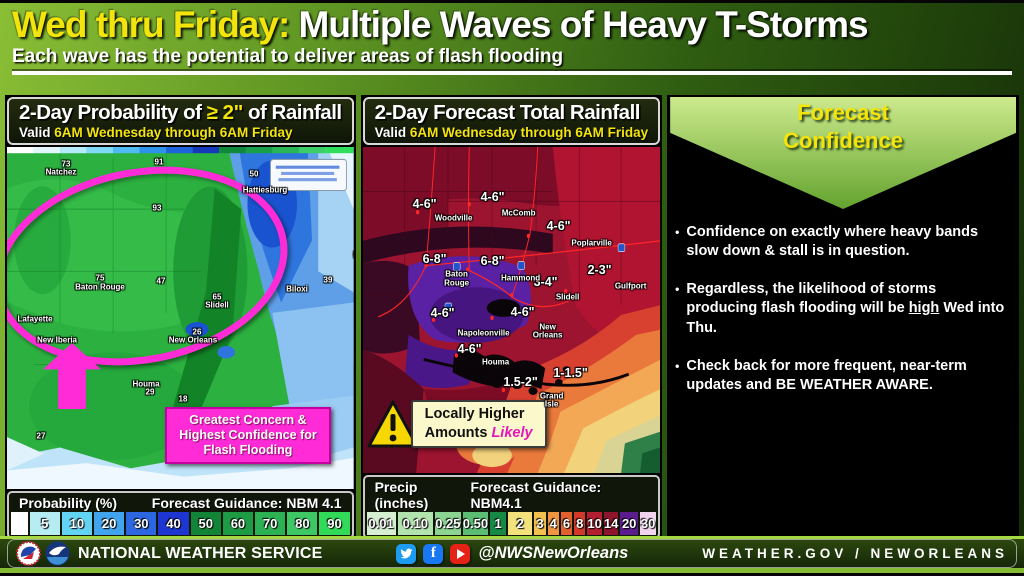  Describe the element at coordinates (61, 172) in the screenshot. I see `map-label: Natchez` at that location.